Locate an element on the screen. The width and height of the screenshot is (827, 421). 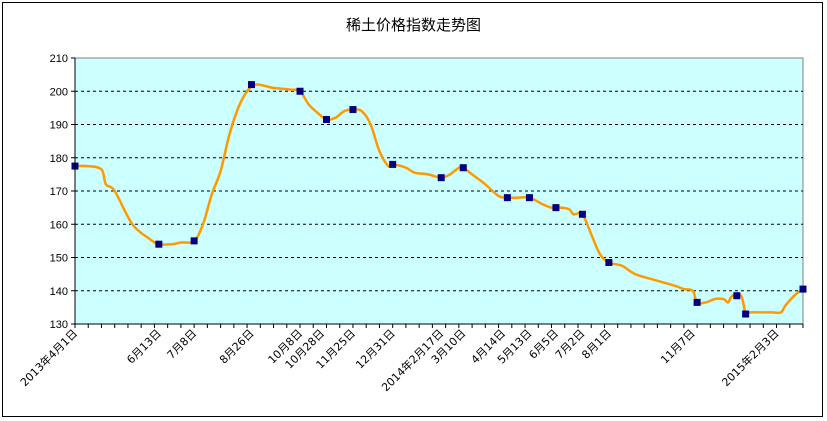
y-tick-label: 200 is located at coordinates (59, 92).